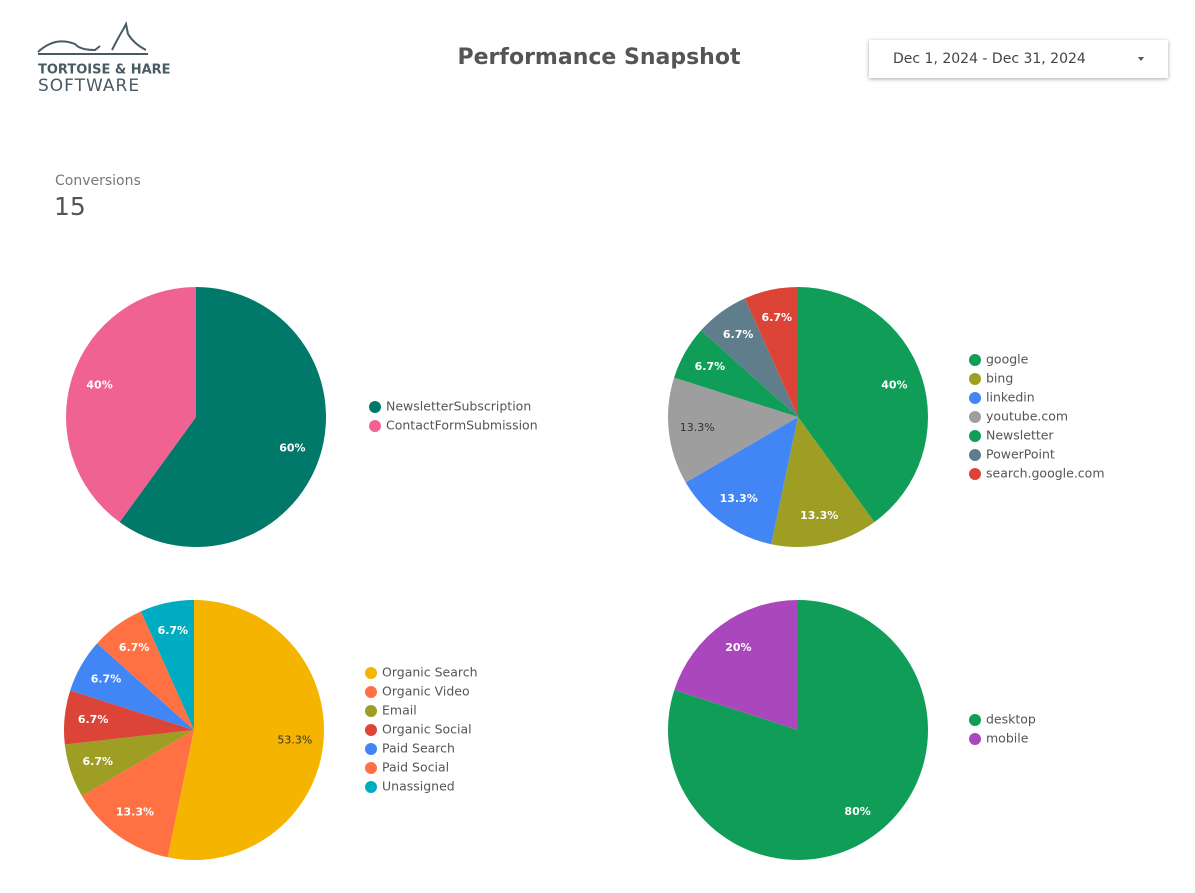  What do you see at coordinates (1020, 435) in the screenshot?
I see `legend-label: Newsletter` at bounding box center [1020, 435].